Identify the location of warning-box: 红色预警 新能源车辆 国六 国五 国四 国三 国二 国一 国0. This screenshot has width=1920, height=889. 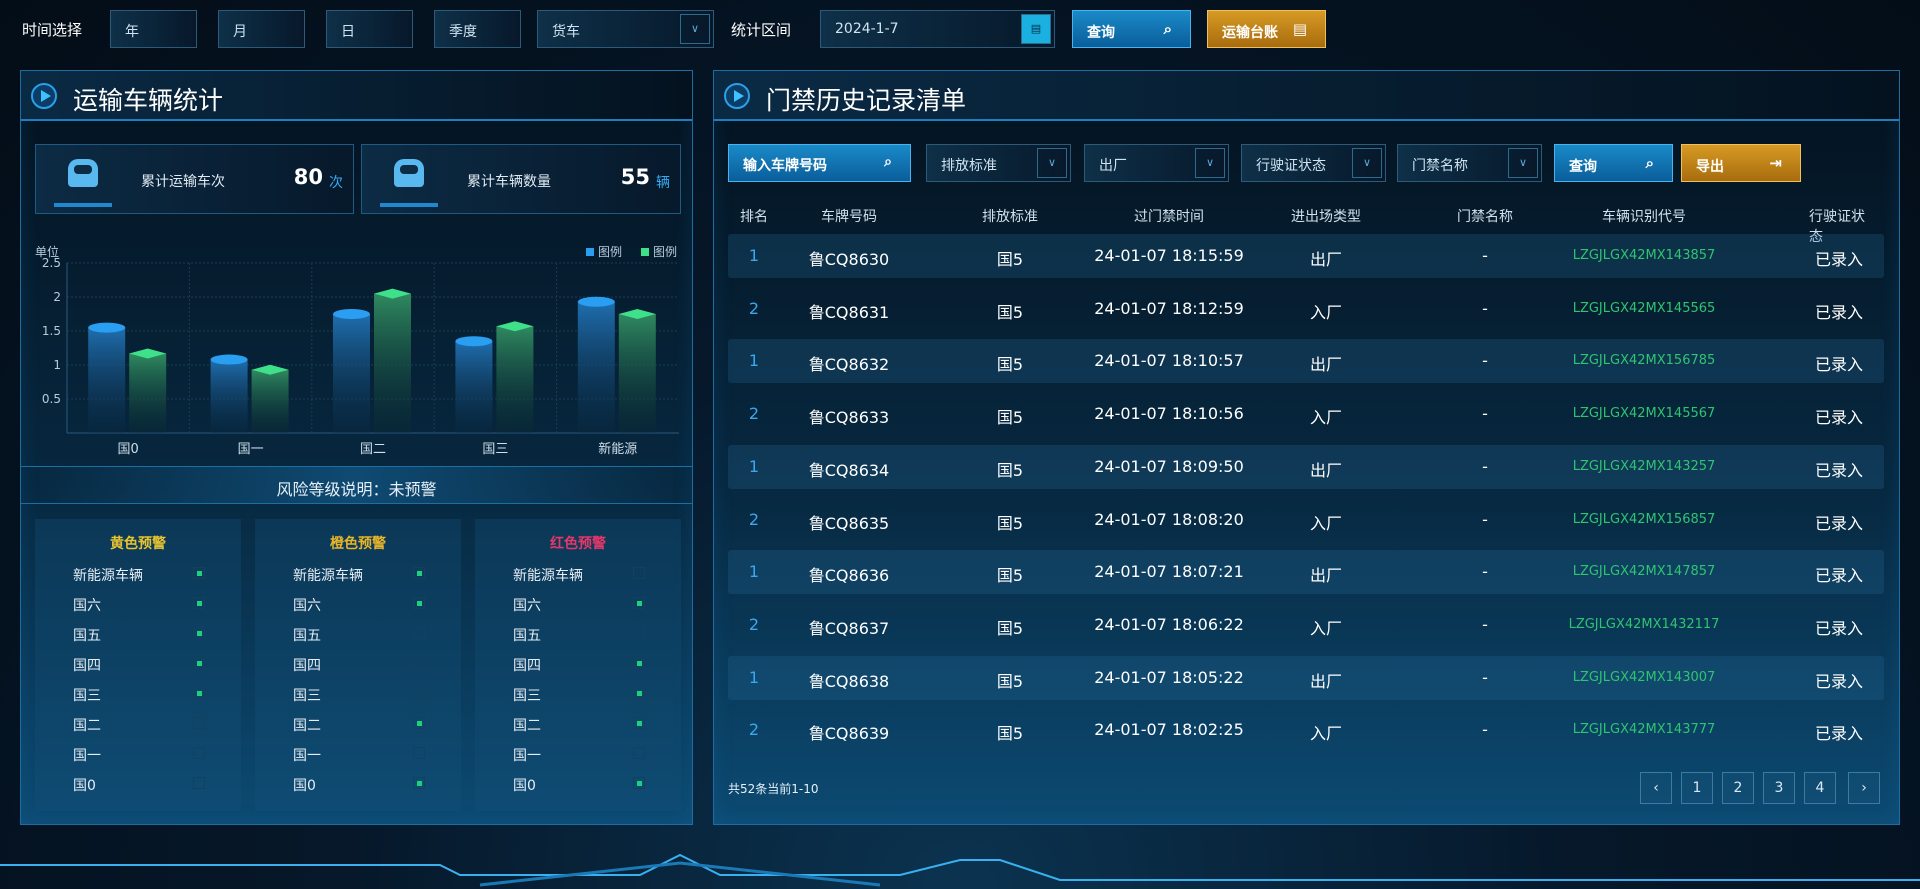
(578, 665).